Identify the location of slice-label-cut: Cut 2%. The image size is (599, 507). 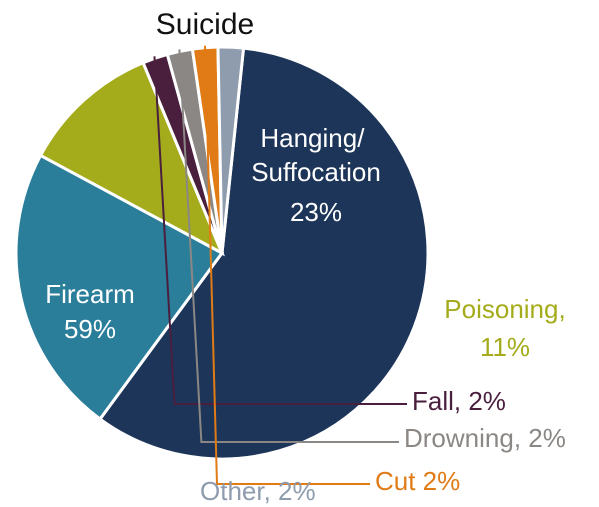
(417, 481).